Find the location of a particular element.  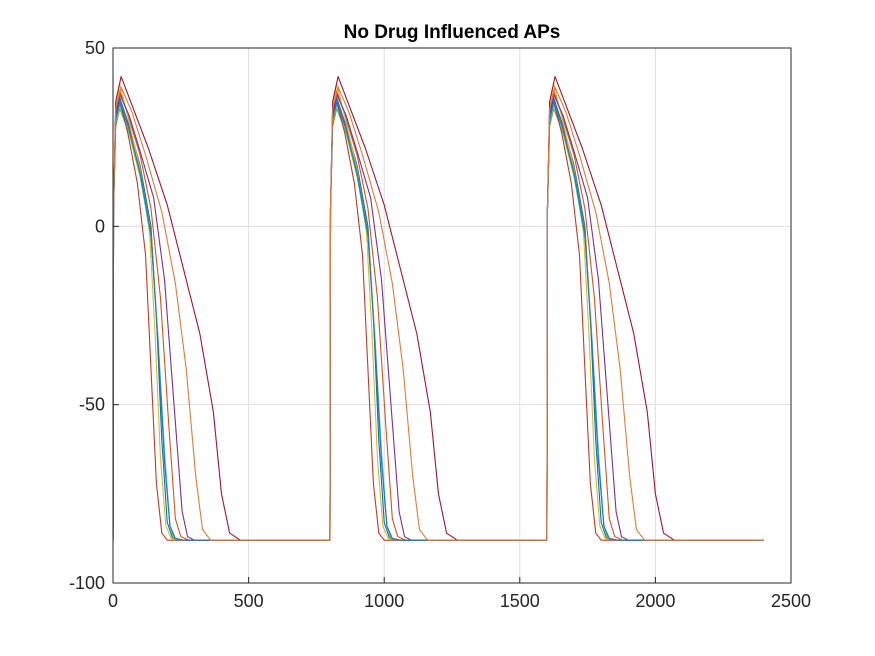

x-tick-label: 1000 is located at coordinates (384, 601).